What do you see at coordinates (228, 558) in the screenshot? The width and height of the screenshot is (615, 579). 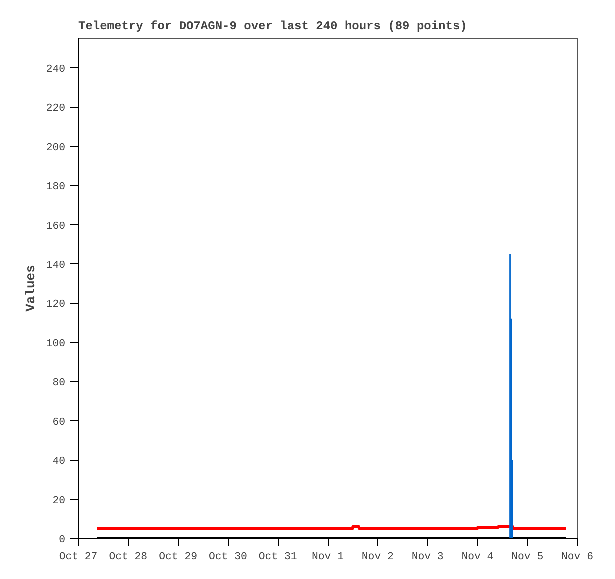 I see `x-tick-label: Oct 30` at bounding box center [228, 558].